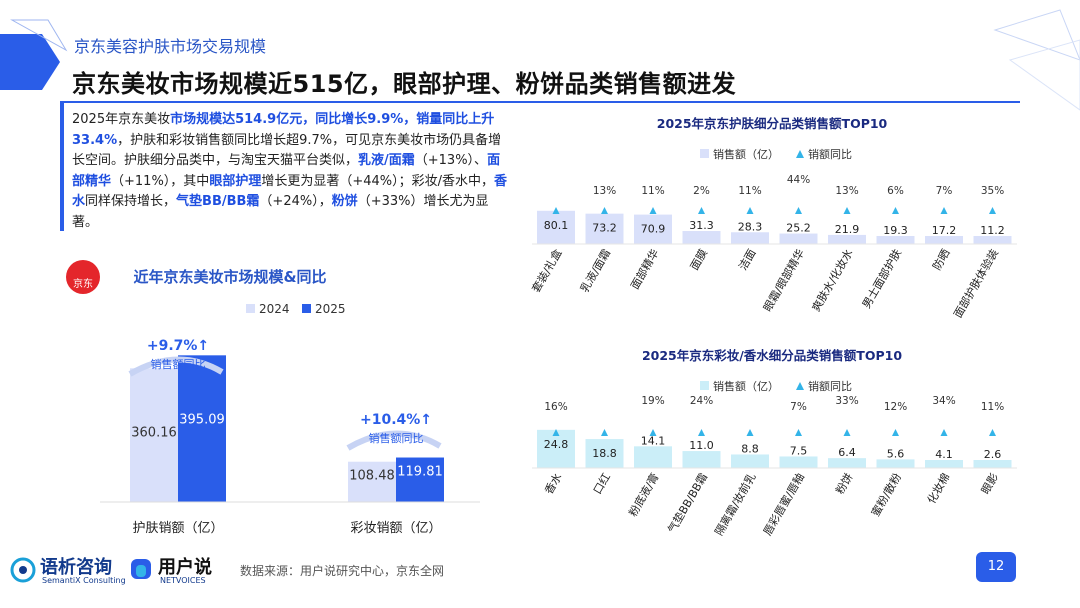 The height and width of the screenshot is (608, 1080). I want to click on mk-growth-label-7: 12%, so click(895, 407).